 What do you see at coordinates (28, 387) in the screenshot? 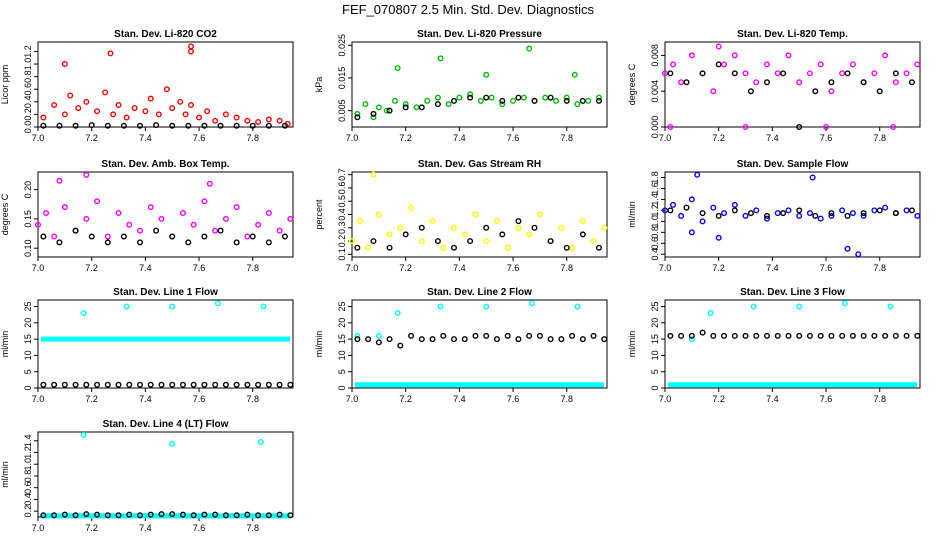
I see `y-tick-label: 0` at bounding box center [28, 387].